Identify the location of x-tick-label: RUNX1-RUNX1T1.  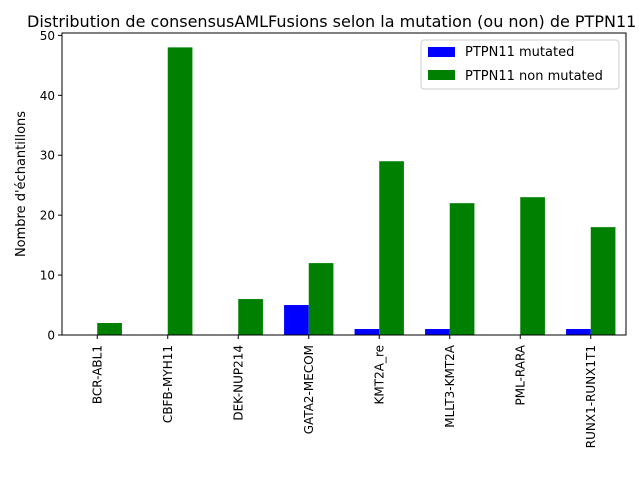
(591, 396).